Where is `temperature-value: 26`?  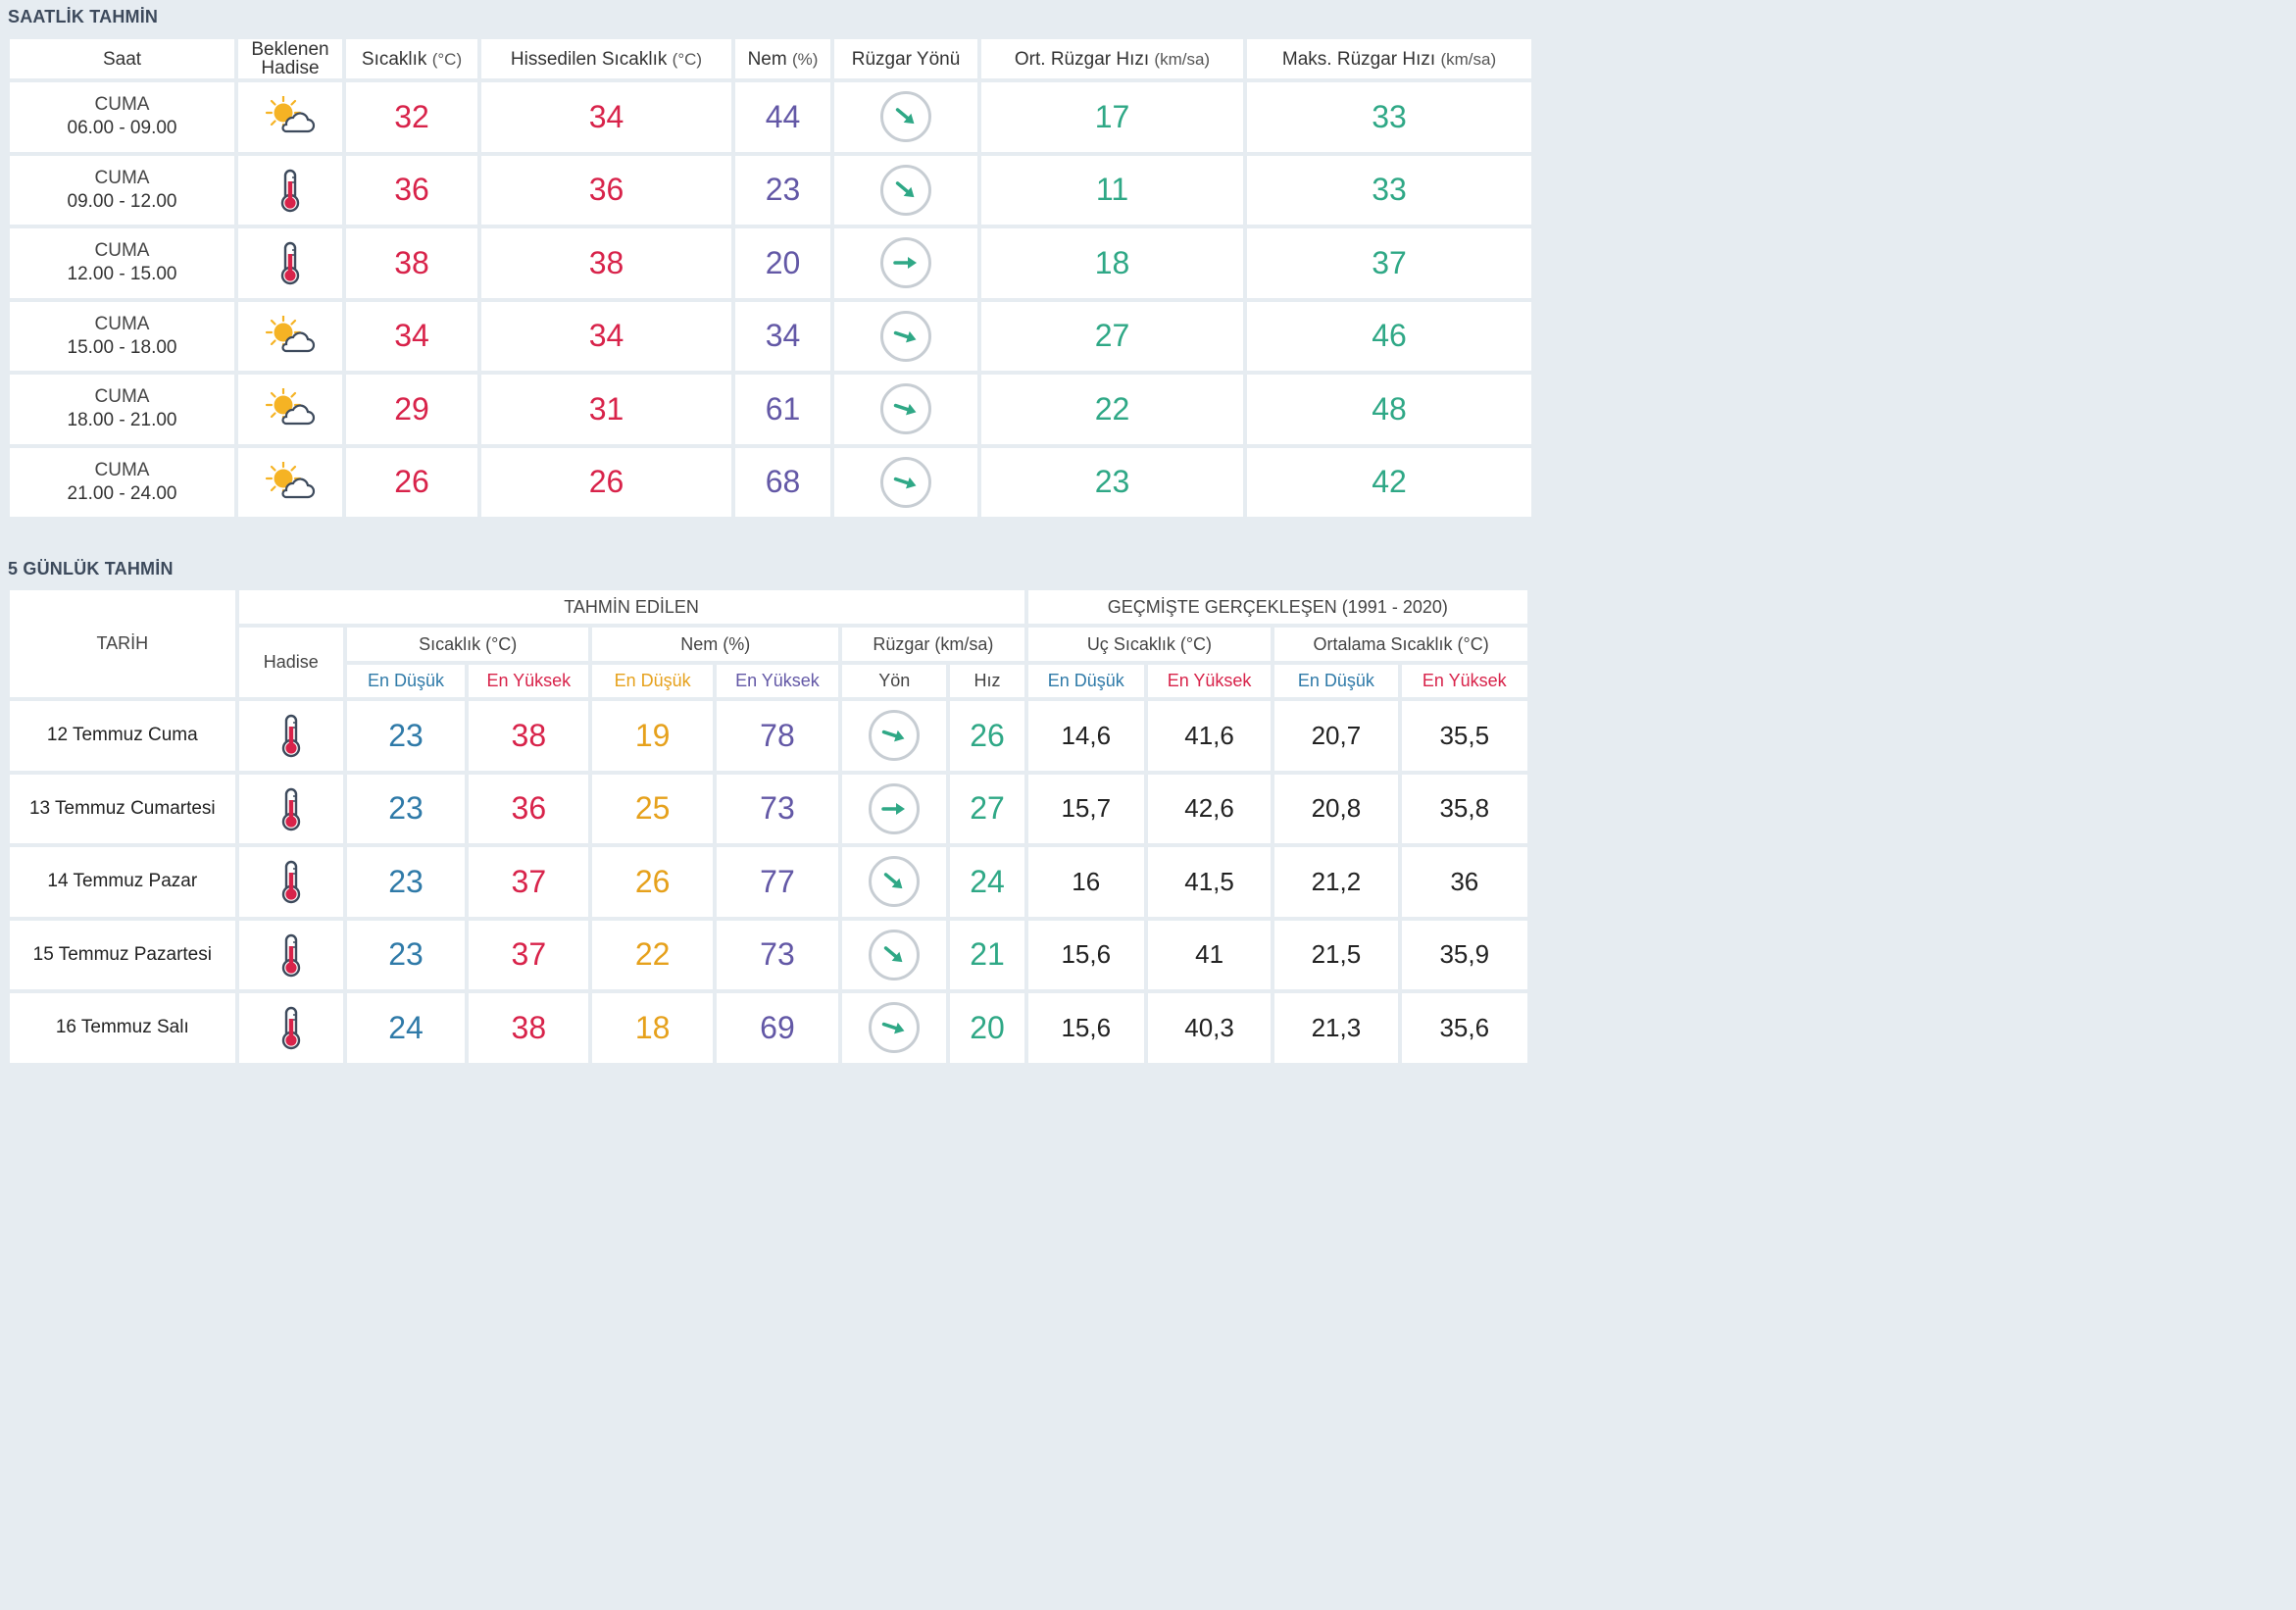 temperature-value: 26 is located at coordinates (411, 482).